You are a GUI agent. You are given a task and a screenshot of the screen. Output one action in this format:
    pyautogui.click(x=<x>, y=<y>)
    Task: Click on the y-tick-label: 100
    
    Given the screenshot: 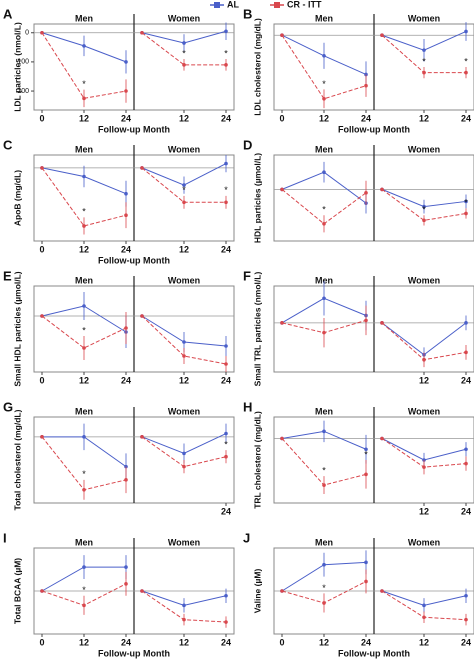 What is the action you would take?
    pyautogui.click(x=23, y=62)
    